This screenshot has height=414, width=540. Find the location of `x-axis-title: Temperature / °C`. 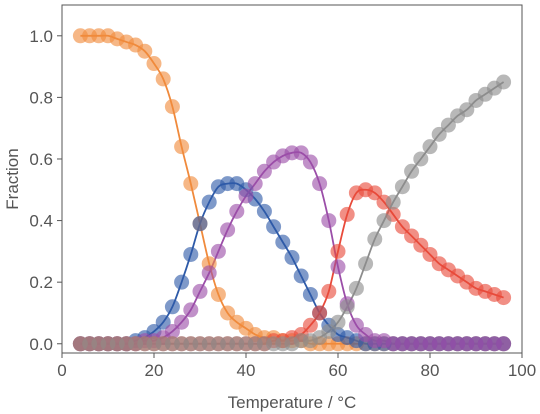

x-axis-title: Temperature / °C is located at coordinates (292, 402).